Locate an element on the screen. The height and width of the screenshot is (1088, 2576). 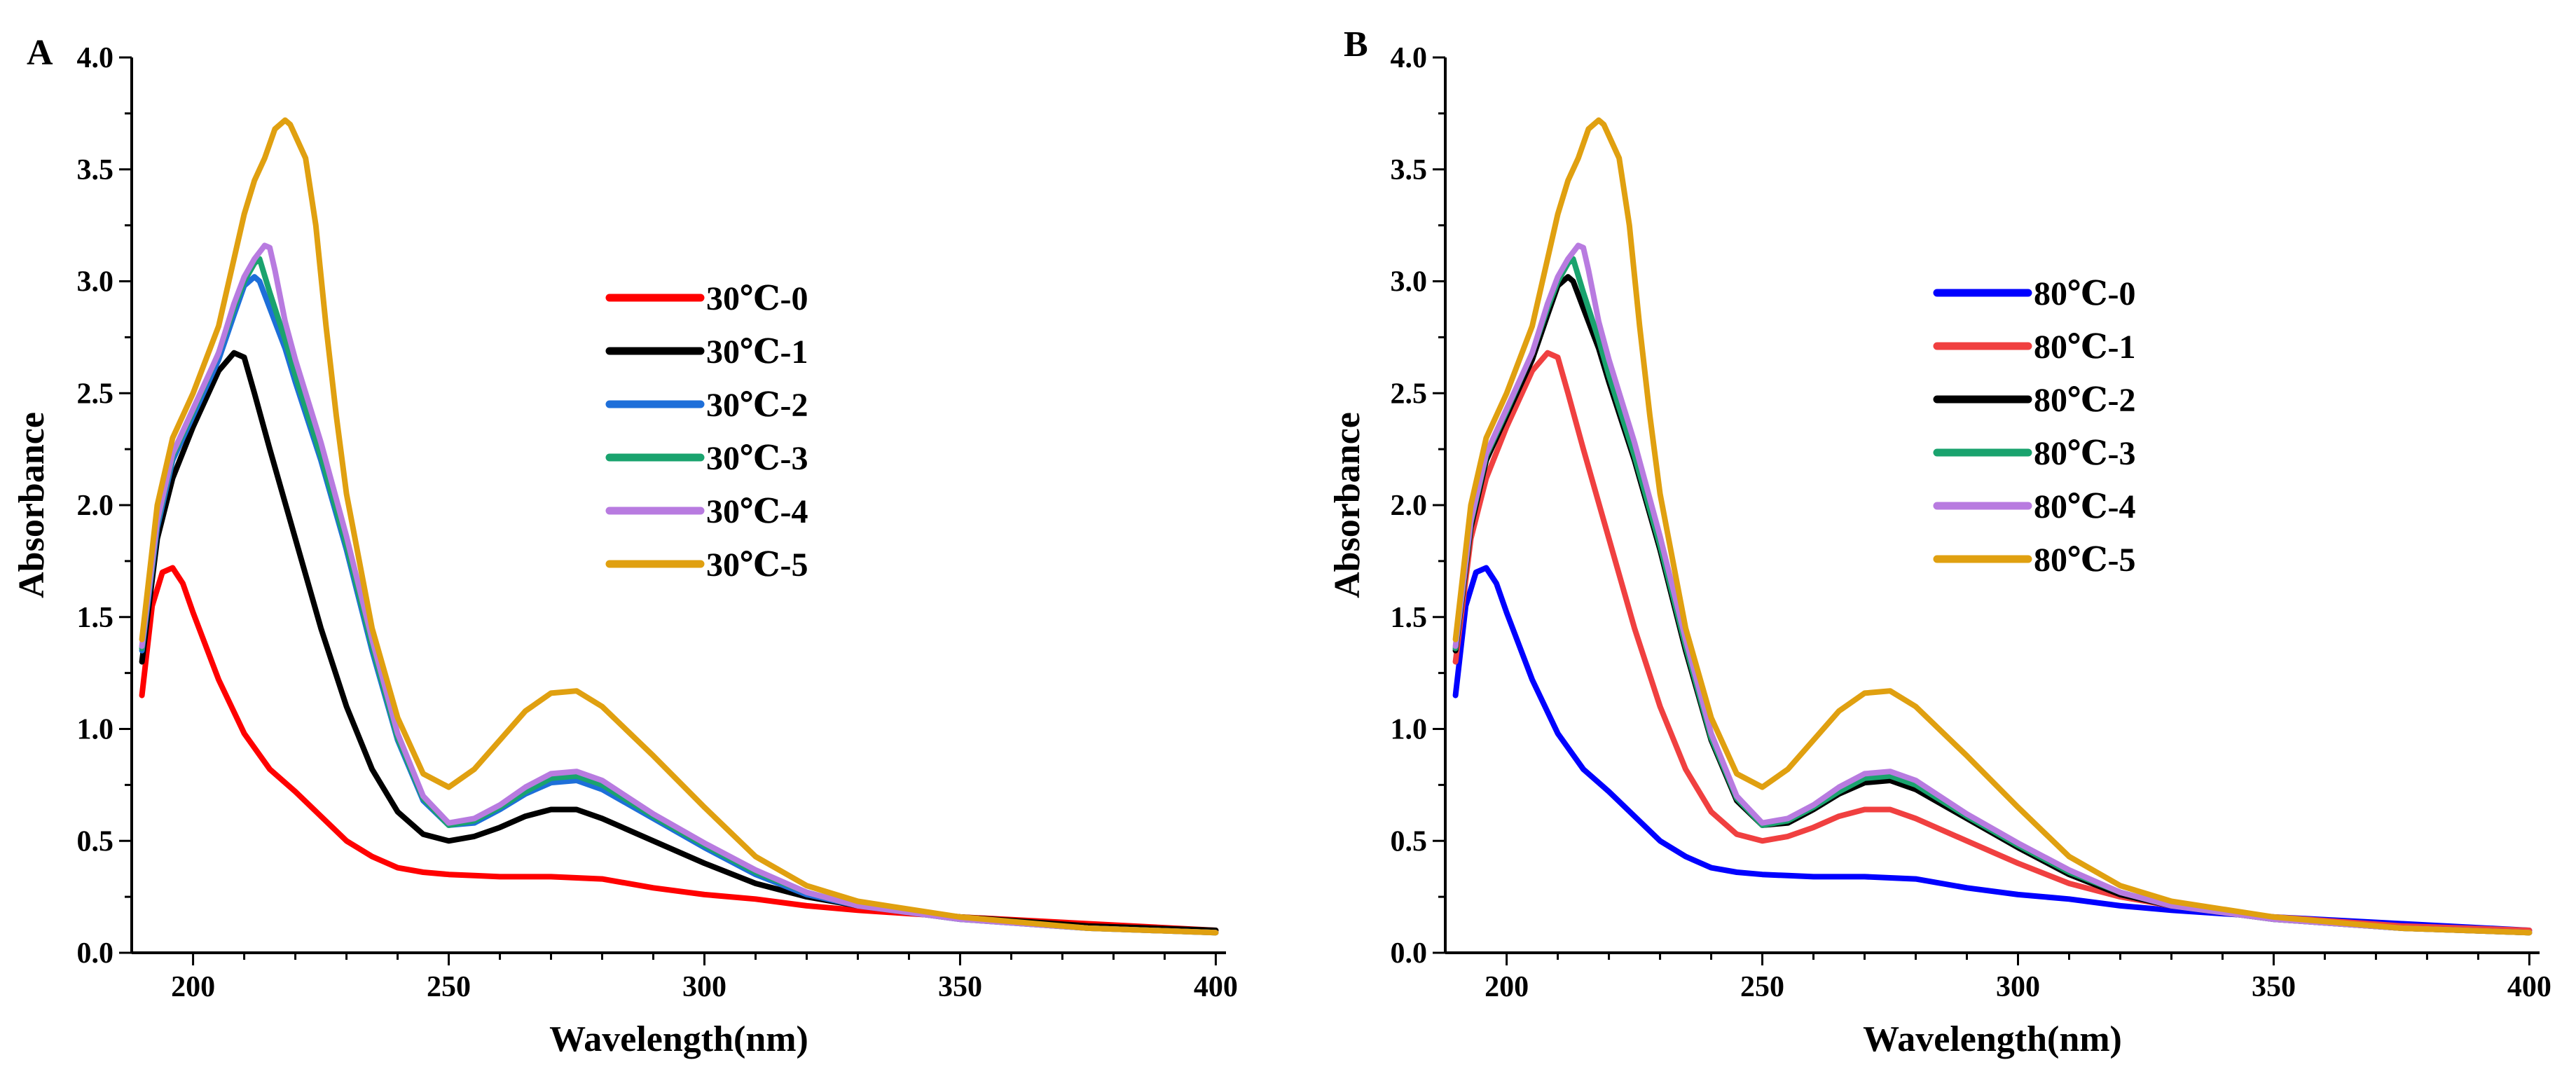
panel-label: B is located at coordinates (1356, 45).